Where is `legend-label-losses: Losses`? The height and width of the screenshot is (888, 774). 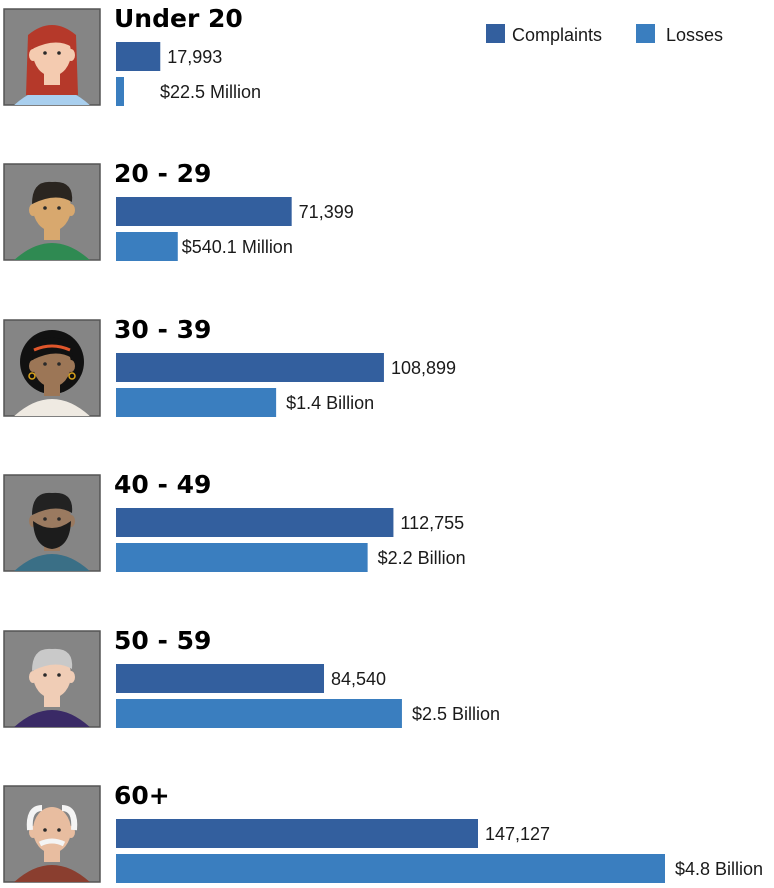
legend-label-losses: Losses is located at coordinates (694, 35).